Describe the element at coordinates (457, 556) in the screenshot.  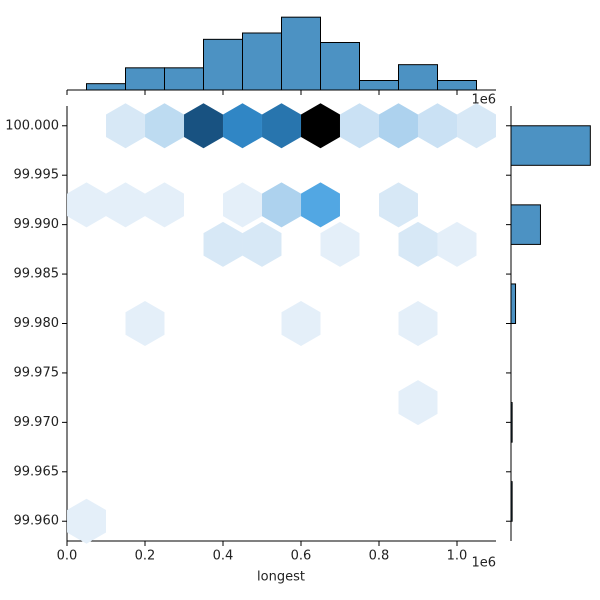
I see `x-tick-label: 1.0` at that location.